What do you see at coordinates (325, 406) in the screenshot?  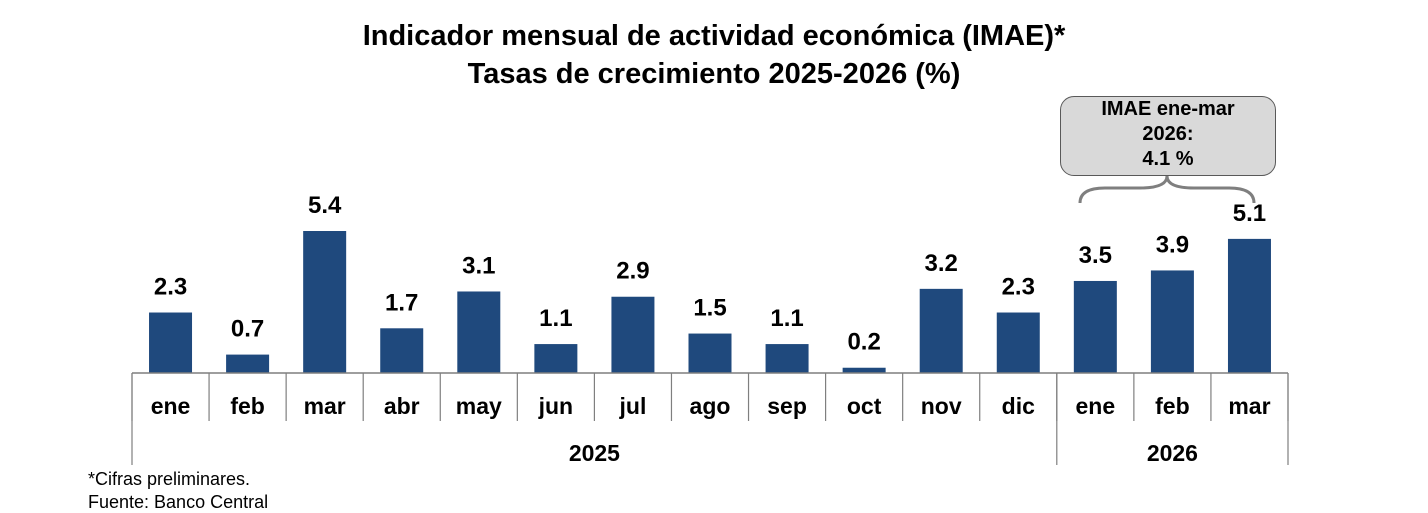 I see `category-label-2: mar` at bounding box center [325, 406].